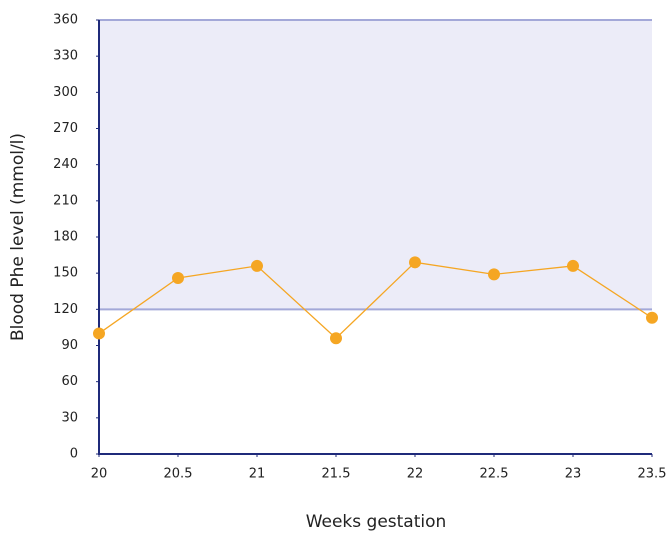 This screenshot has width=669, height=536. What do you see at coordinates (65, 200) in the screenshot?
I see `y-tick-label: 210` at bounding box center [65, 200].